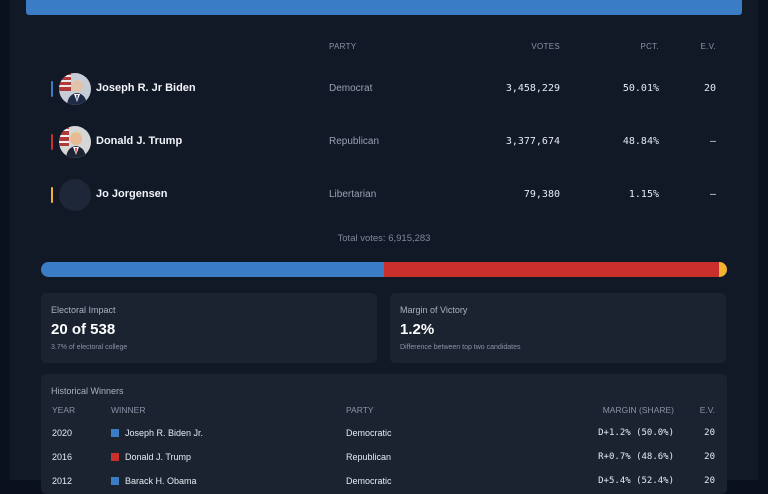  I want to click on candidate-pct: 50.01%, so click(640, 88).